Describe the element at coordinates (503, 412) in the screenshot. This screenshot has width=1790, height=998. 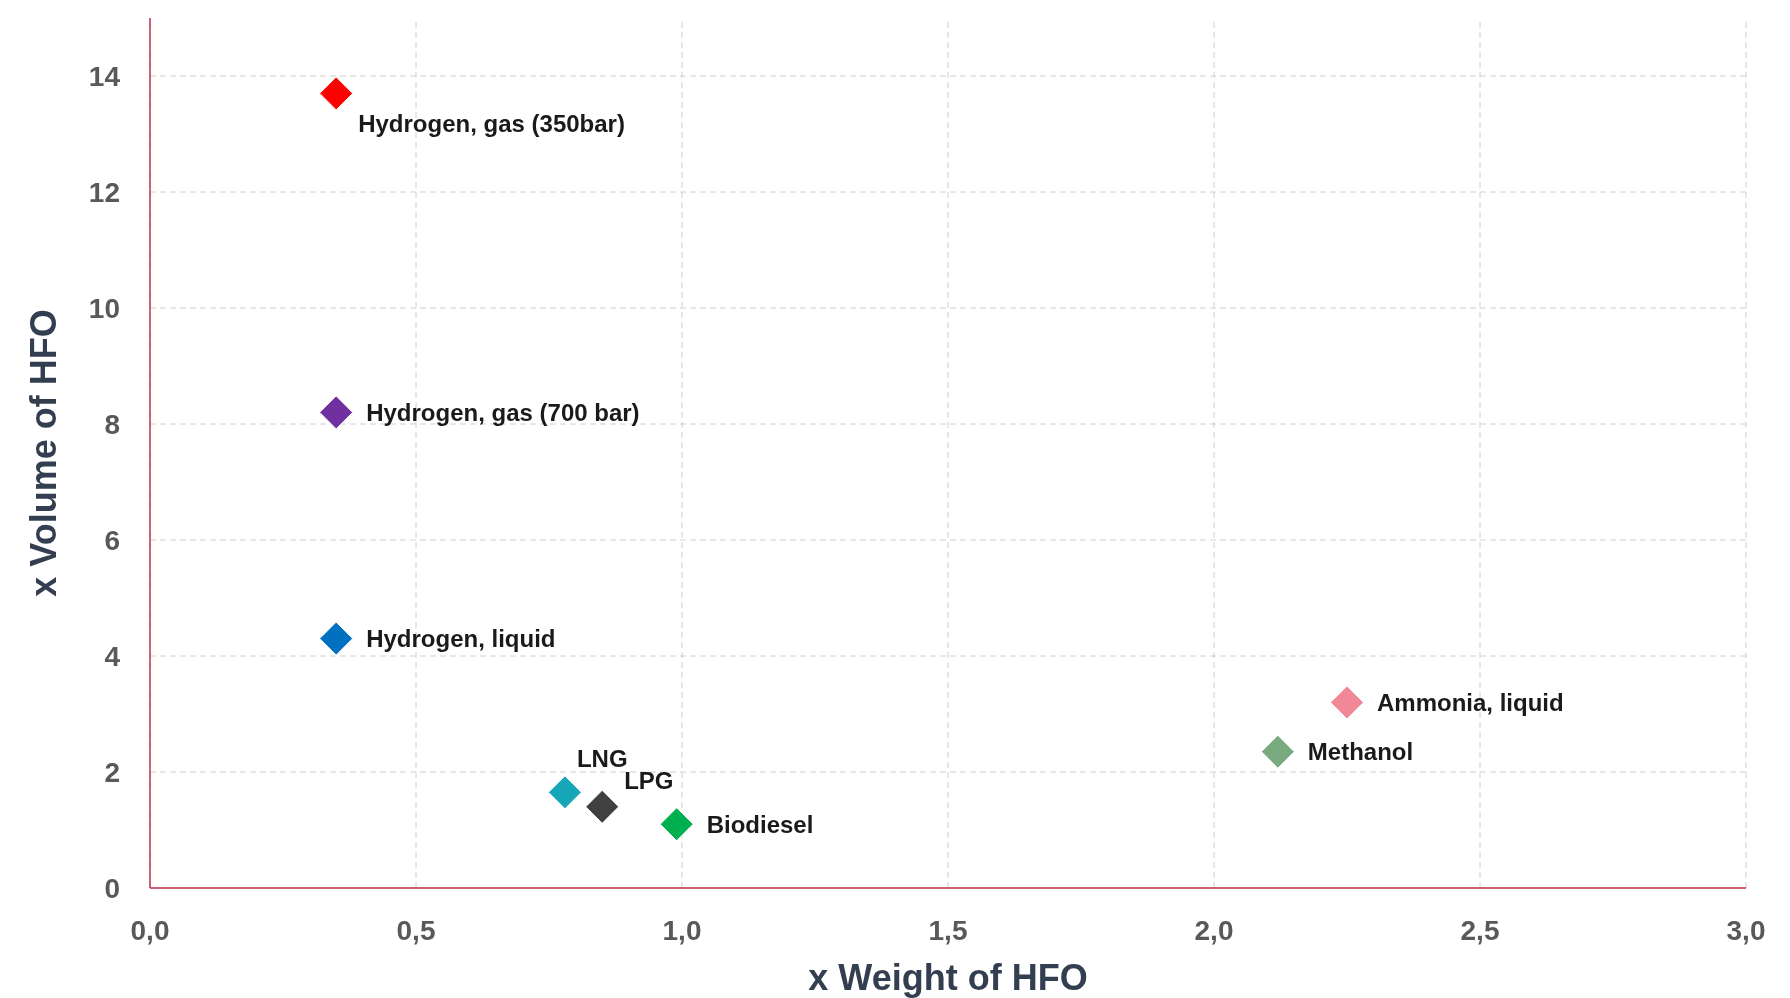
I see `series-label: Hydrogen, gas (700 bar)` at that location.